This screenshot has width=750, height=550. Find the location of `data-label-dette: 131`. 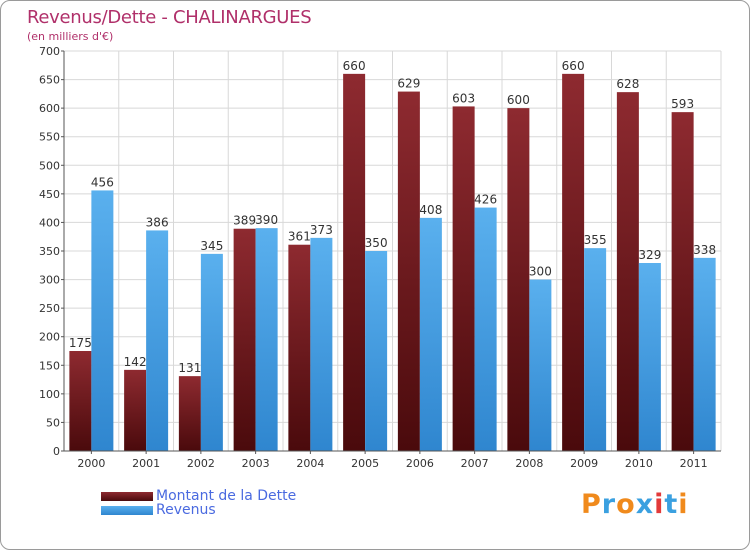

data-label-dette: 131 is located at coordinates (189, 368).